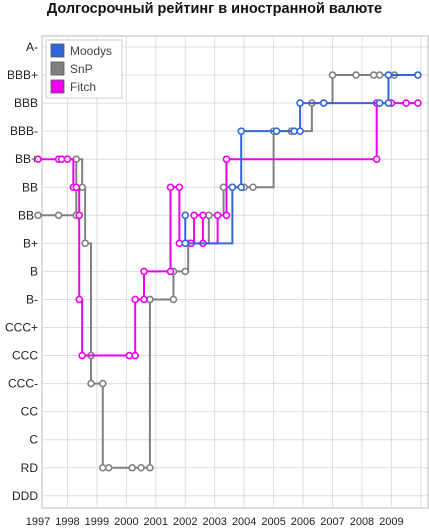 This screenshot has width=429, height=529. What do you see at coordinates (67, 522) in the screenshot?
I see `x-tick-label: 1998` at bounding box center [67, 522].